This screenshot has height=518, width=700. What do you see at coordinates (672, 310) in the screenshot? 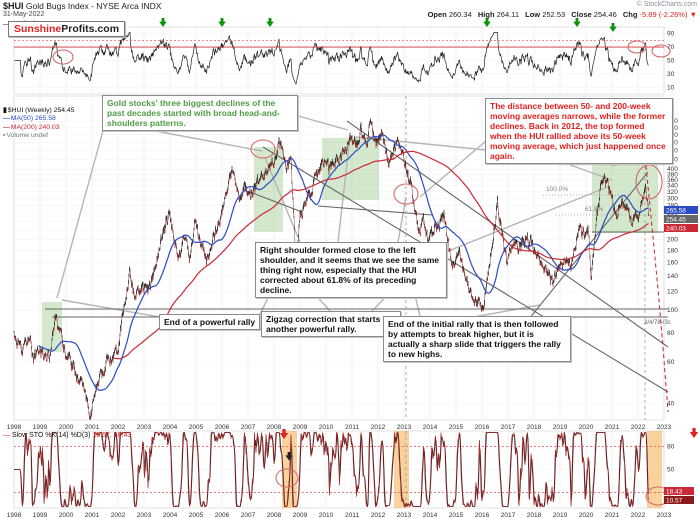
I see `price-axis-label: 100` at bounding box center [672, 310].